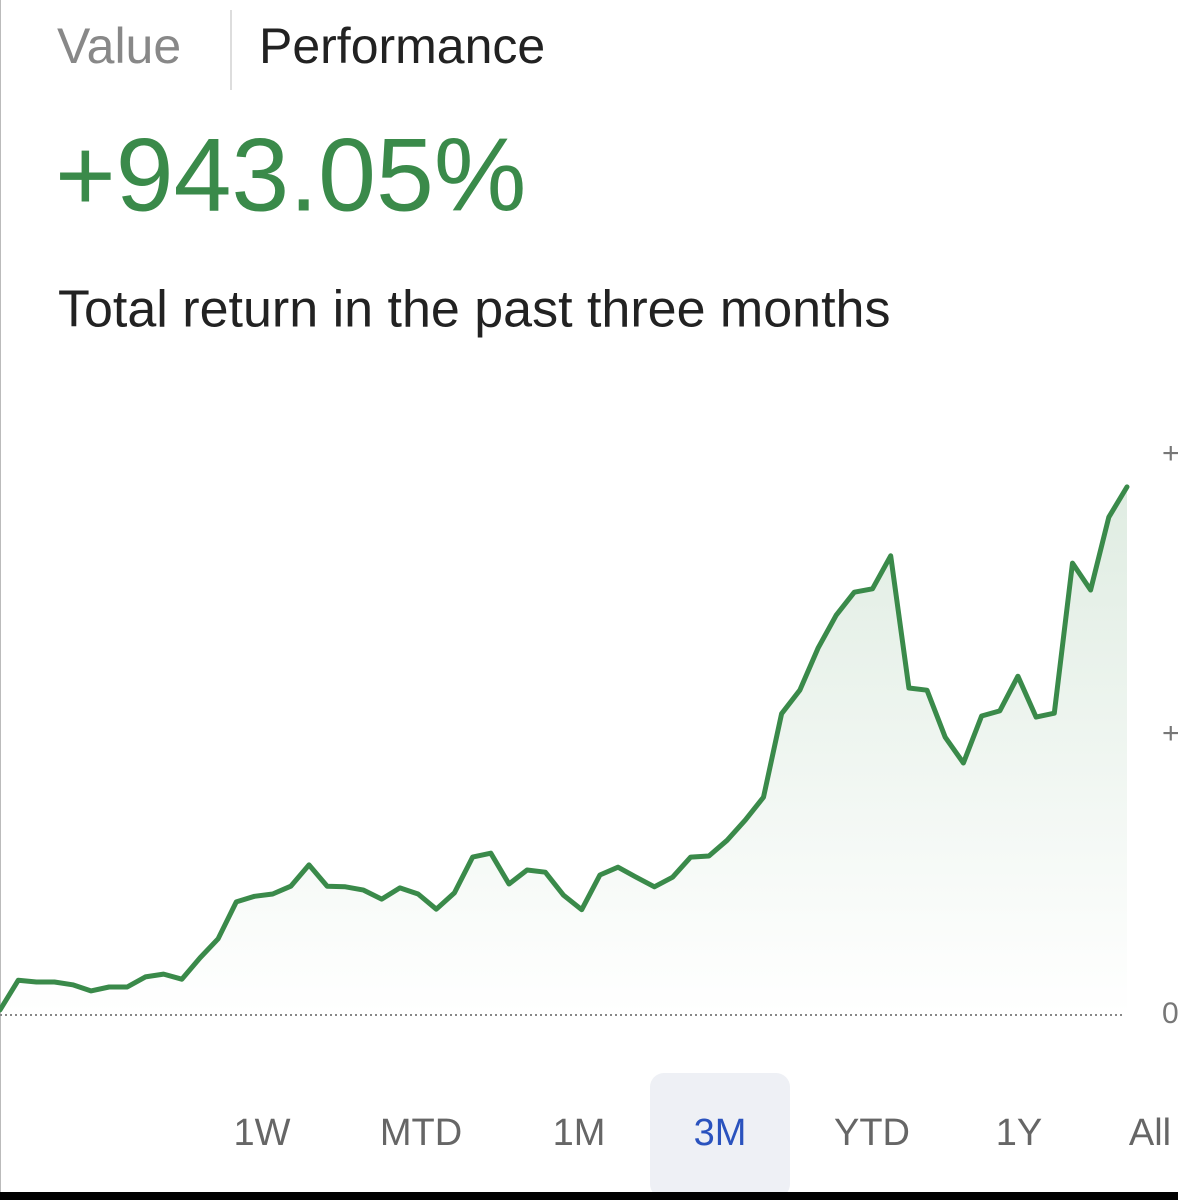 The width and height of the screenshot is (1178, 1200). I want to click on subtitle: Total return in the past three months, so click(474, 310).